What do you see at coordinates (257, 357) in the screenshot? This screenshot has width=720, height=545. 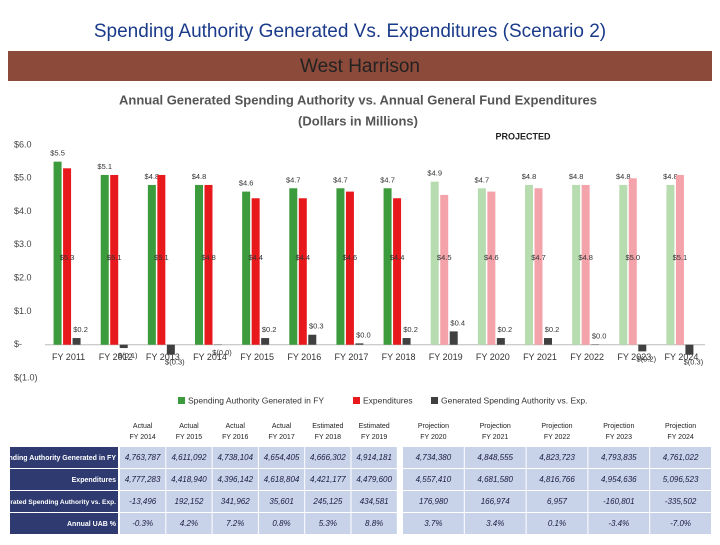 I see `x-tick-label: FY 2015` at bounding box center [257, 357].